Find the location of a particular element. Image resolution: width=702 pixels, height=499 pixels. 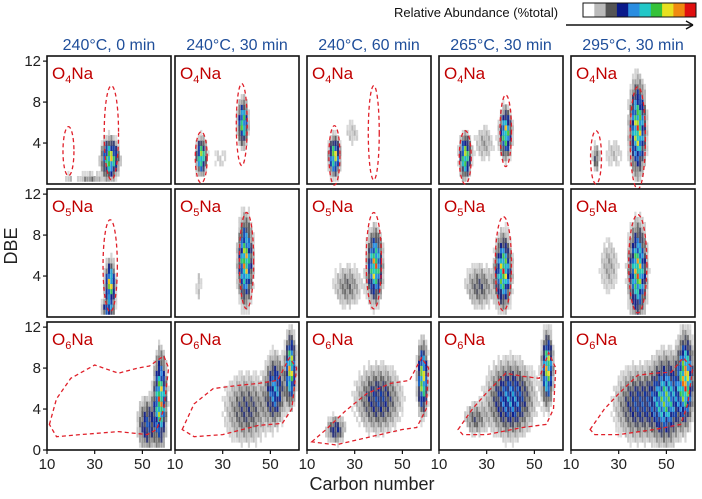

envelope-ellipse is located at coordinates (201, 157).